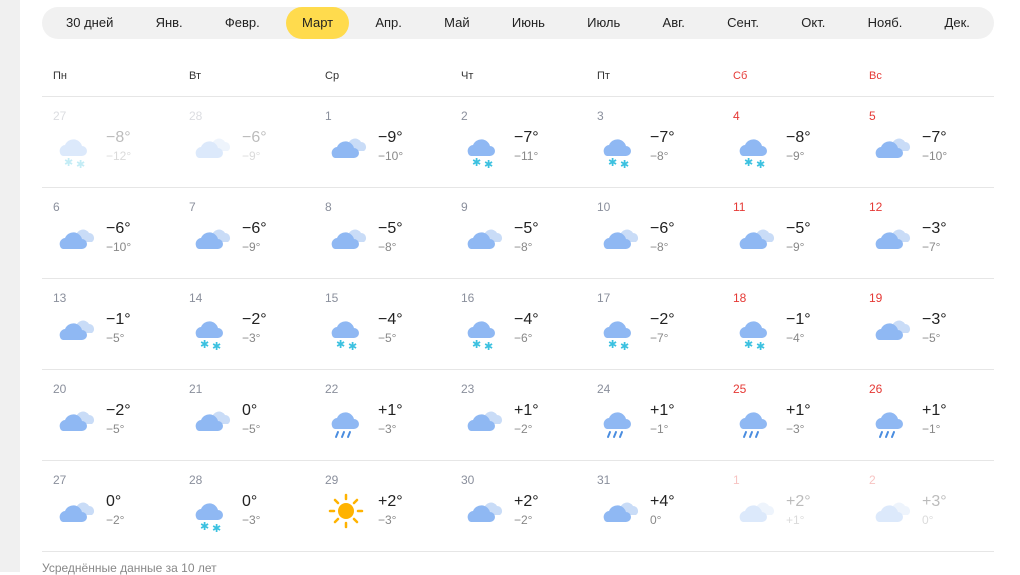 This screenshot has width=1020, height=575. Describe the element at coordinates (110, 142) in the screenshot. I see `day-cell: 27 ✱ ✱ −8° −12°` at that location.